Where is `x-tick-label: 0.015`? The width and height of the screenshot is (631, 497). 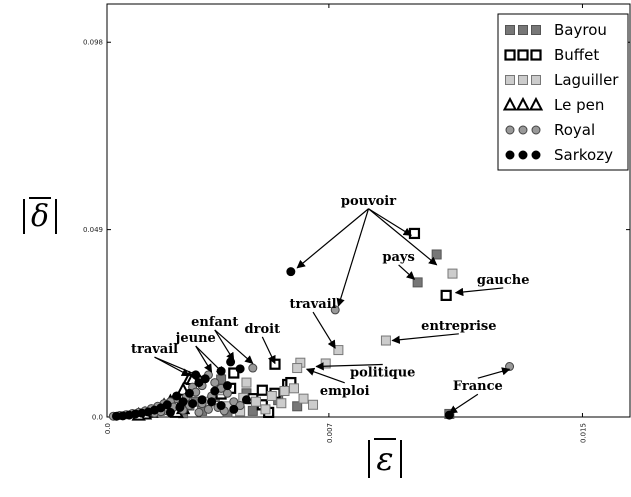
x-tick-label: 0.015 is located at coordinates (583, 433).